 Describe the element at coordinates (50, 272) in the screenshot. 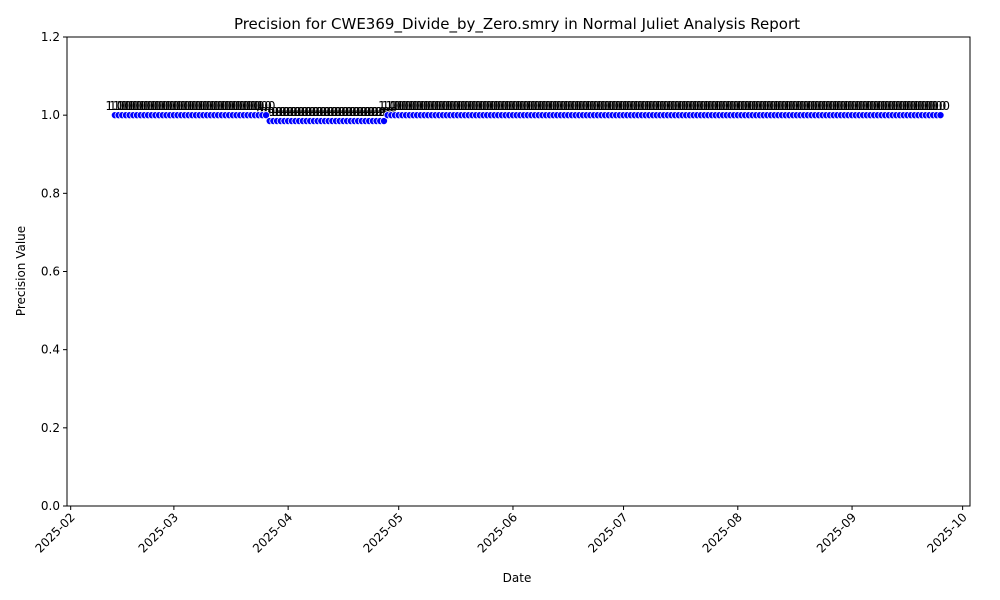

I see `y-tick-label: 0.6` at that location.